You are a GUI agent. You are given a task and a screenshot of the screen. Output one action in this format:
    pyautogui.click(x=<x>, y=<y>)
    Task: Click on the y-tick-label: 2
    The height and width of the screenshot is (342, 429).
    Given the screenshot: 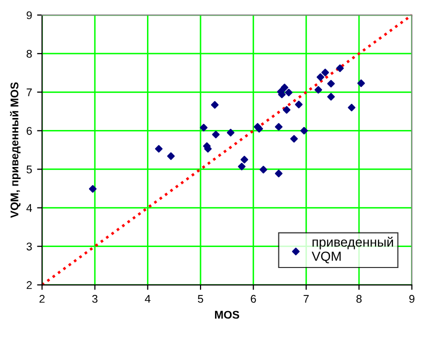 What is the action you would take?
    pyautogui.click(x=29, y=285)
    